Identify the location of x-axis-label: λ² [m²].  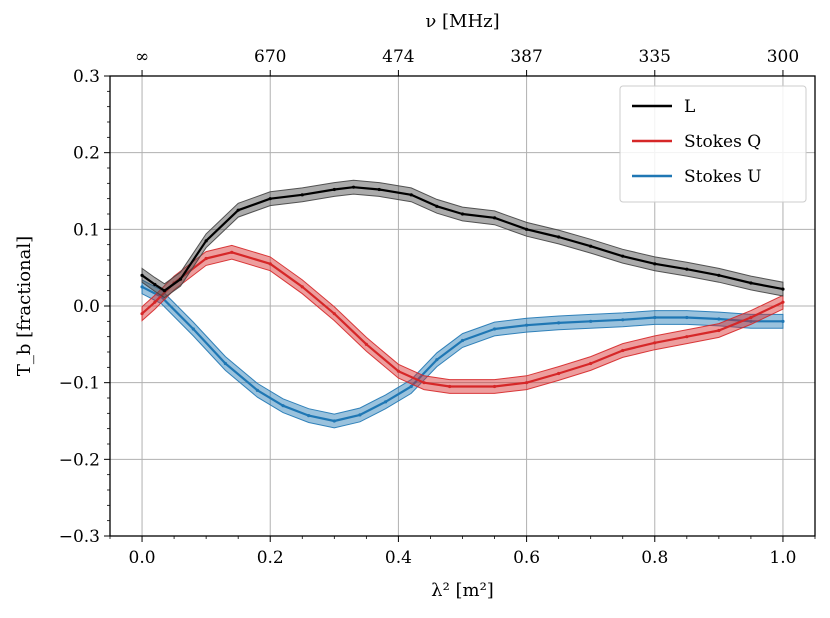
(462, 590).